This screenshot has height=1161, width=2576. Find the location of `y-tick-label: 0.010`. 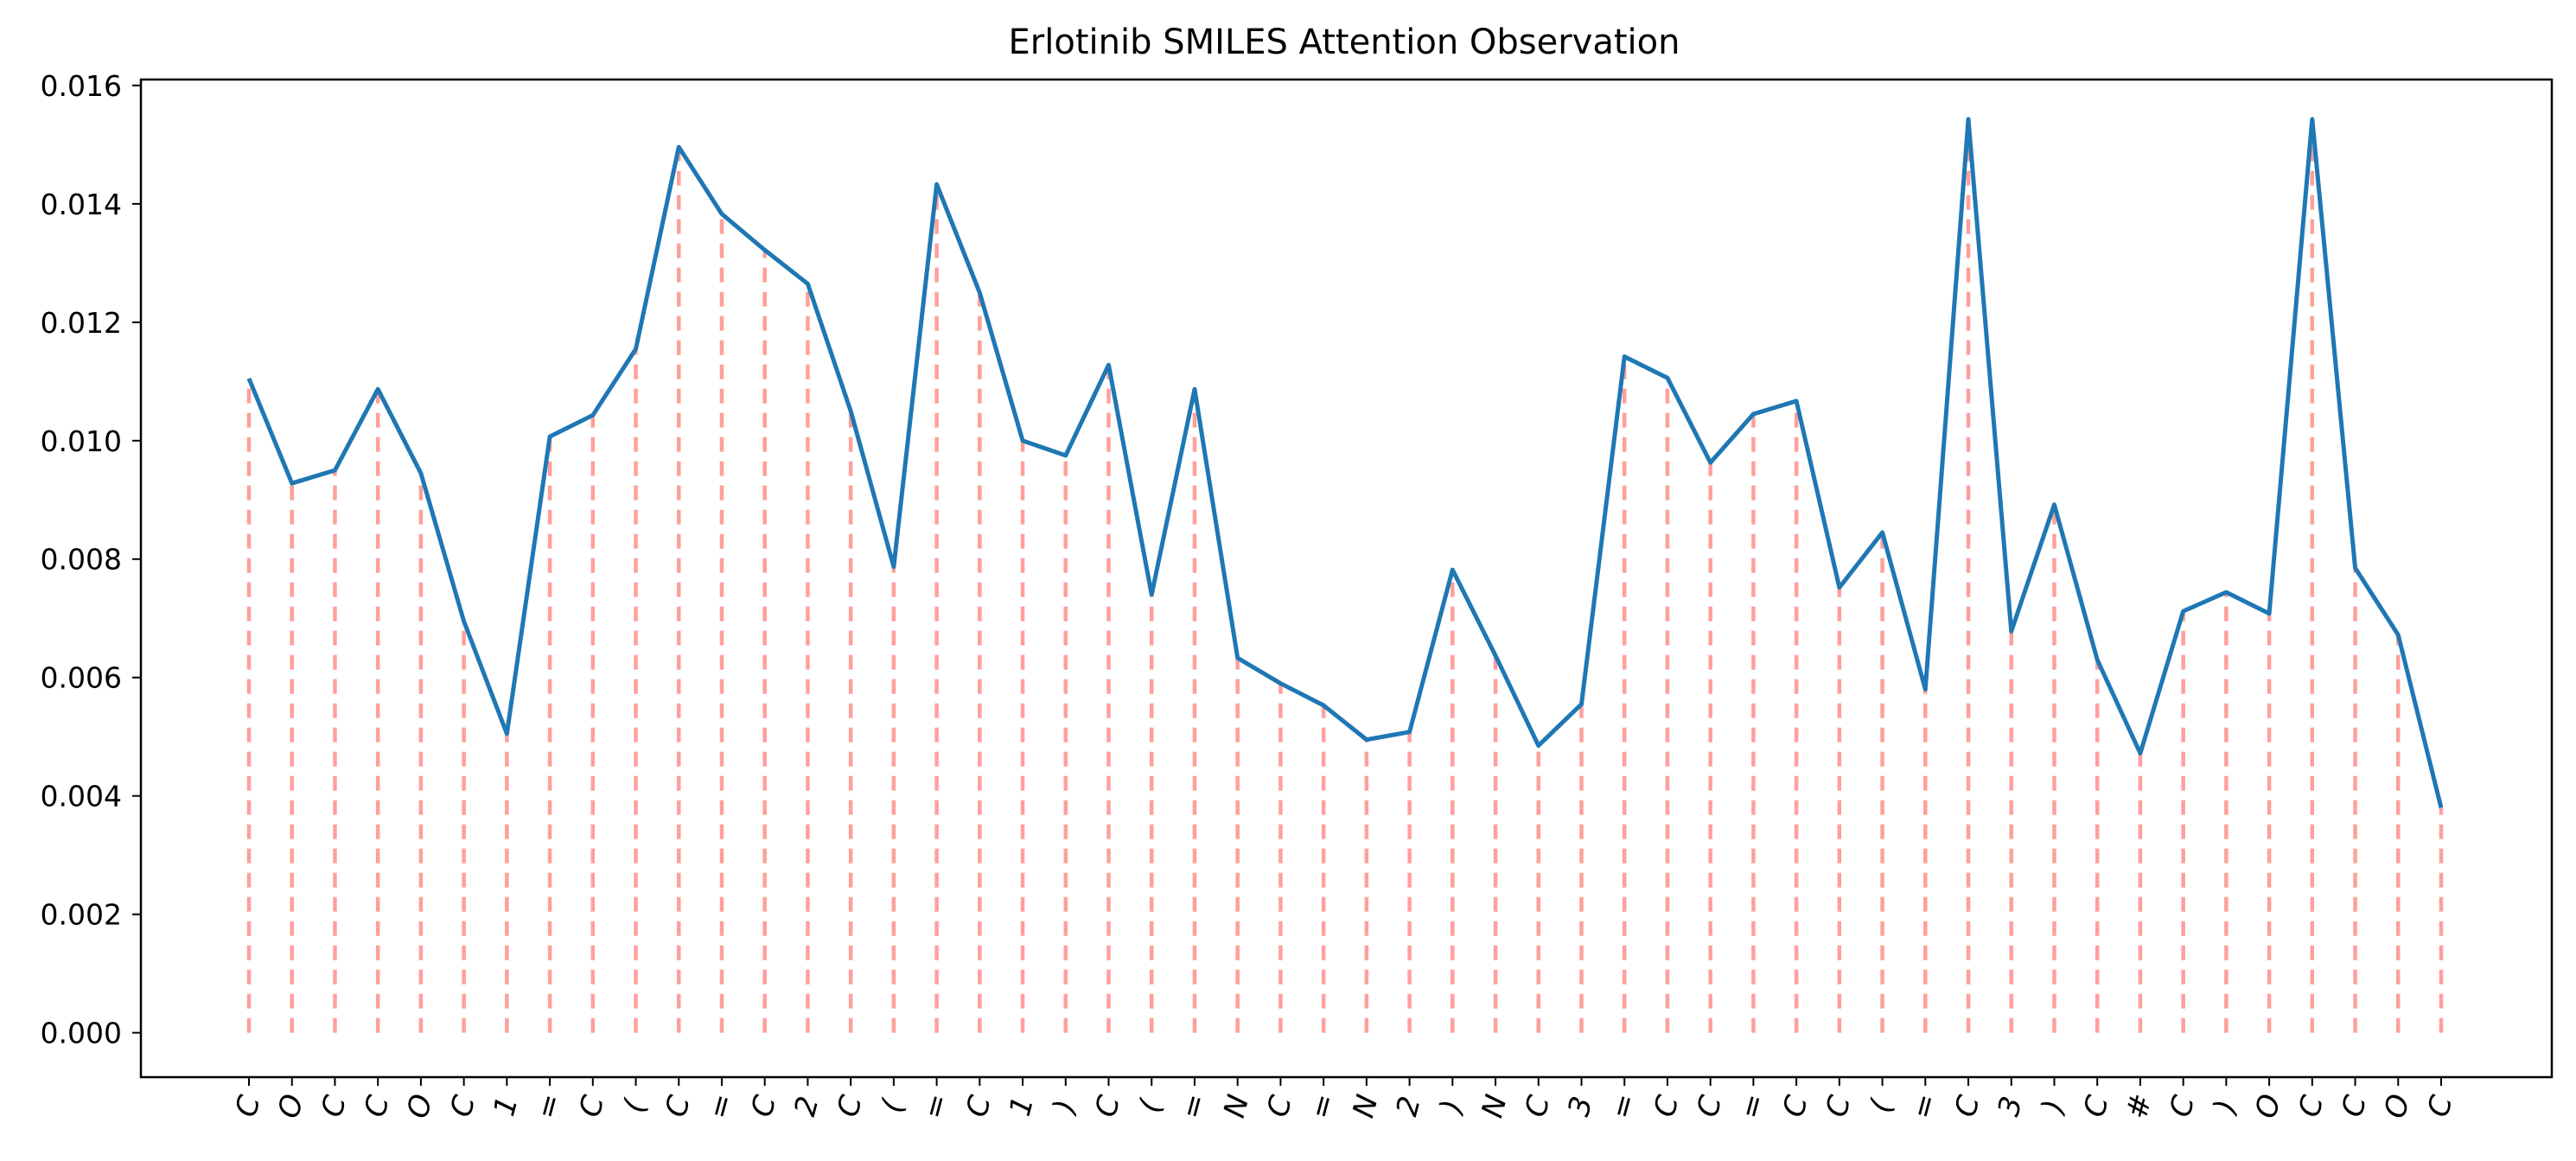

y-tick-label: 0.010 is located at coordinates (81, 441).